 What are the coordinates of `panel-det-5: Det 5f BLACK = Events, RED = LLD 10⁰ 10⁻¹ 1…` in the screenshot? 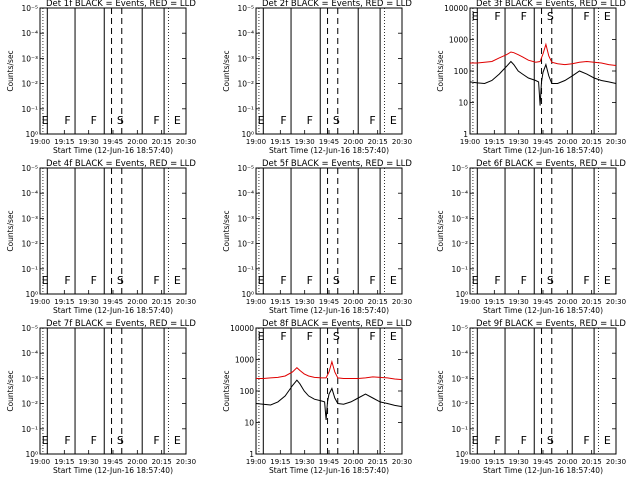 It's located at (317, 237).